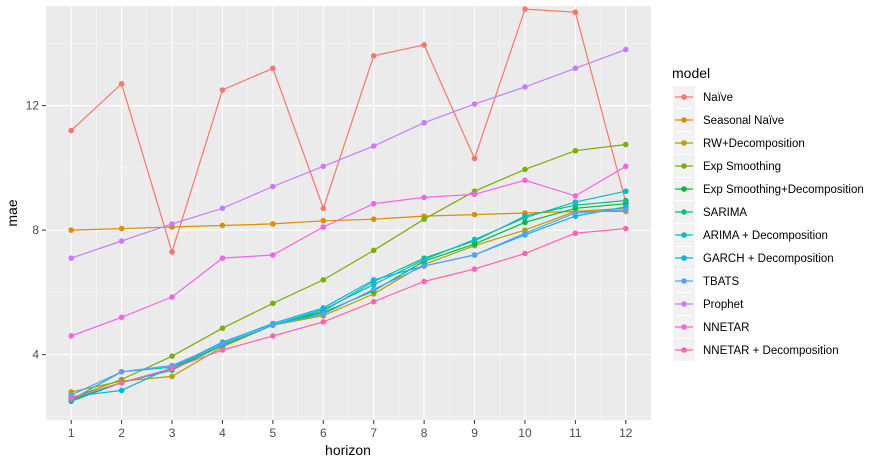 The image size is (882, 466). I want to click on legend-item: NNETAR + Decomposition, so click(756, 350).